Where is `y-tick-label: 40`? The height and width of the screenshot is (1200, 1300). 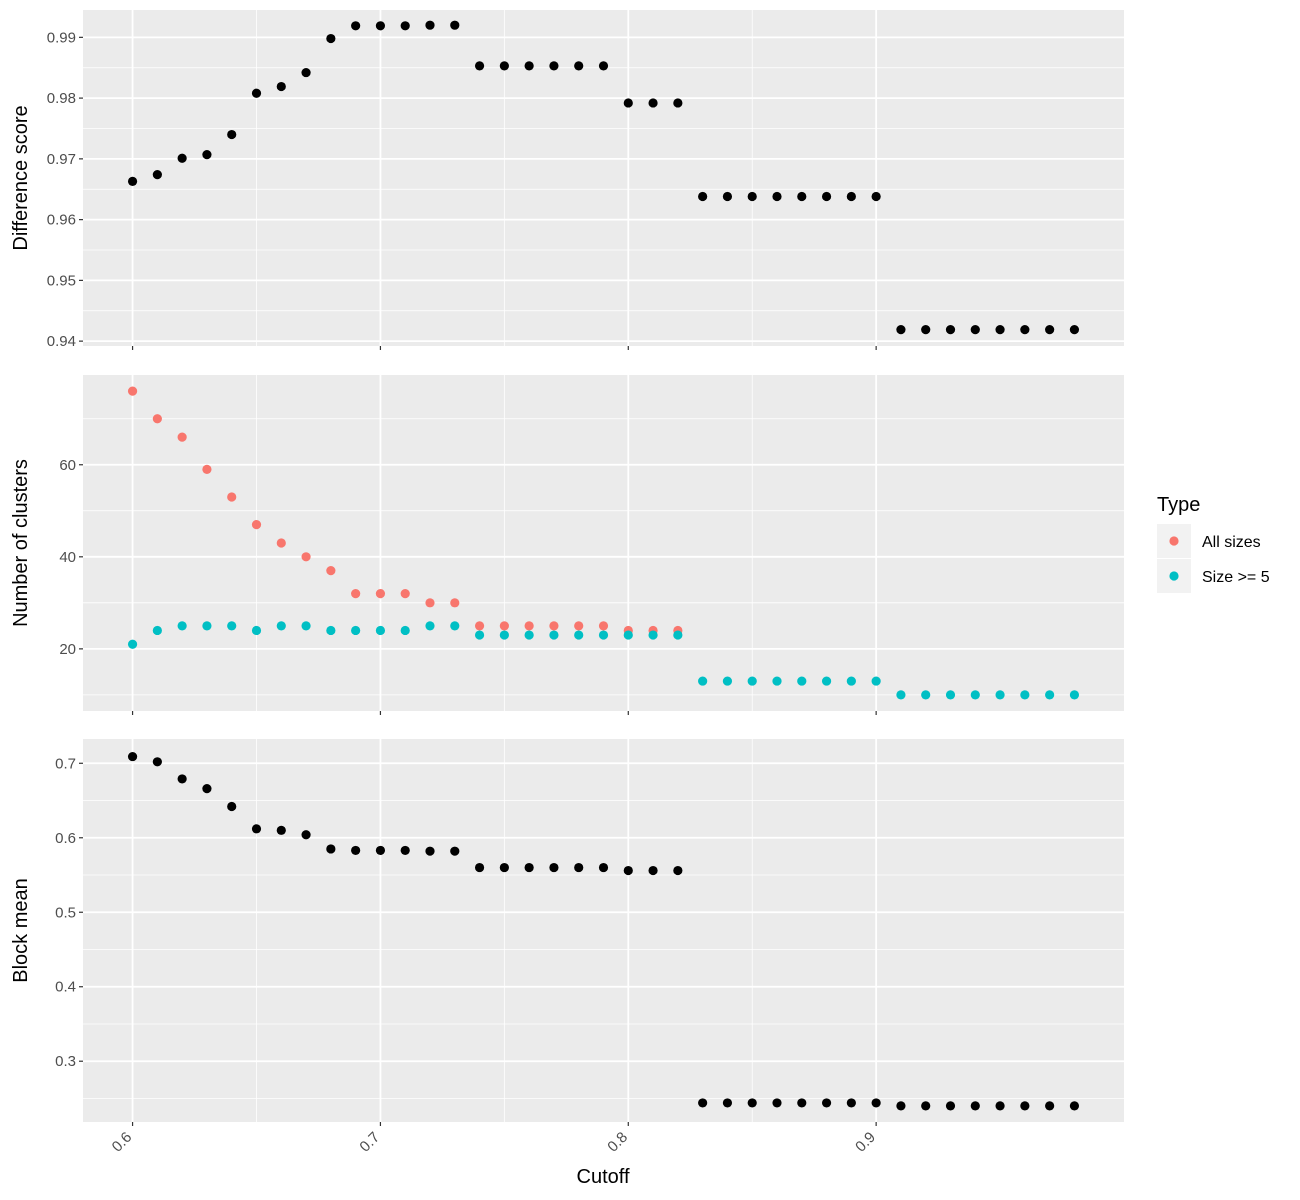
y-tick-label: 40 is located at coordinates (67, 557).